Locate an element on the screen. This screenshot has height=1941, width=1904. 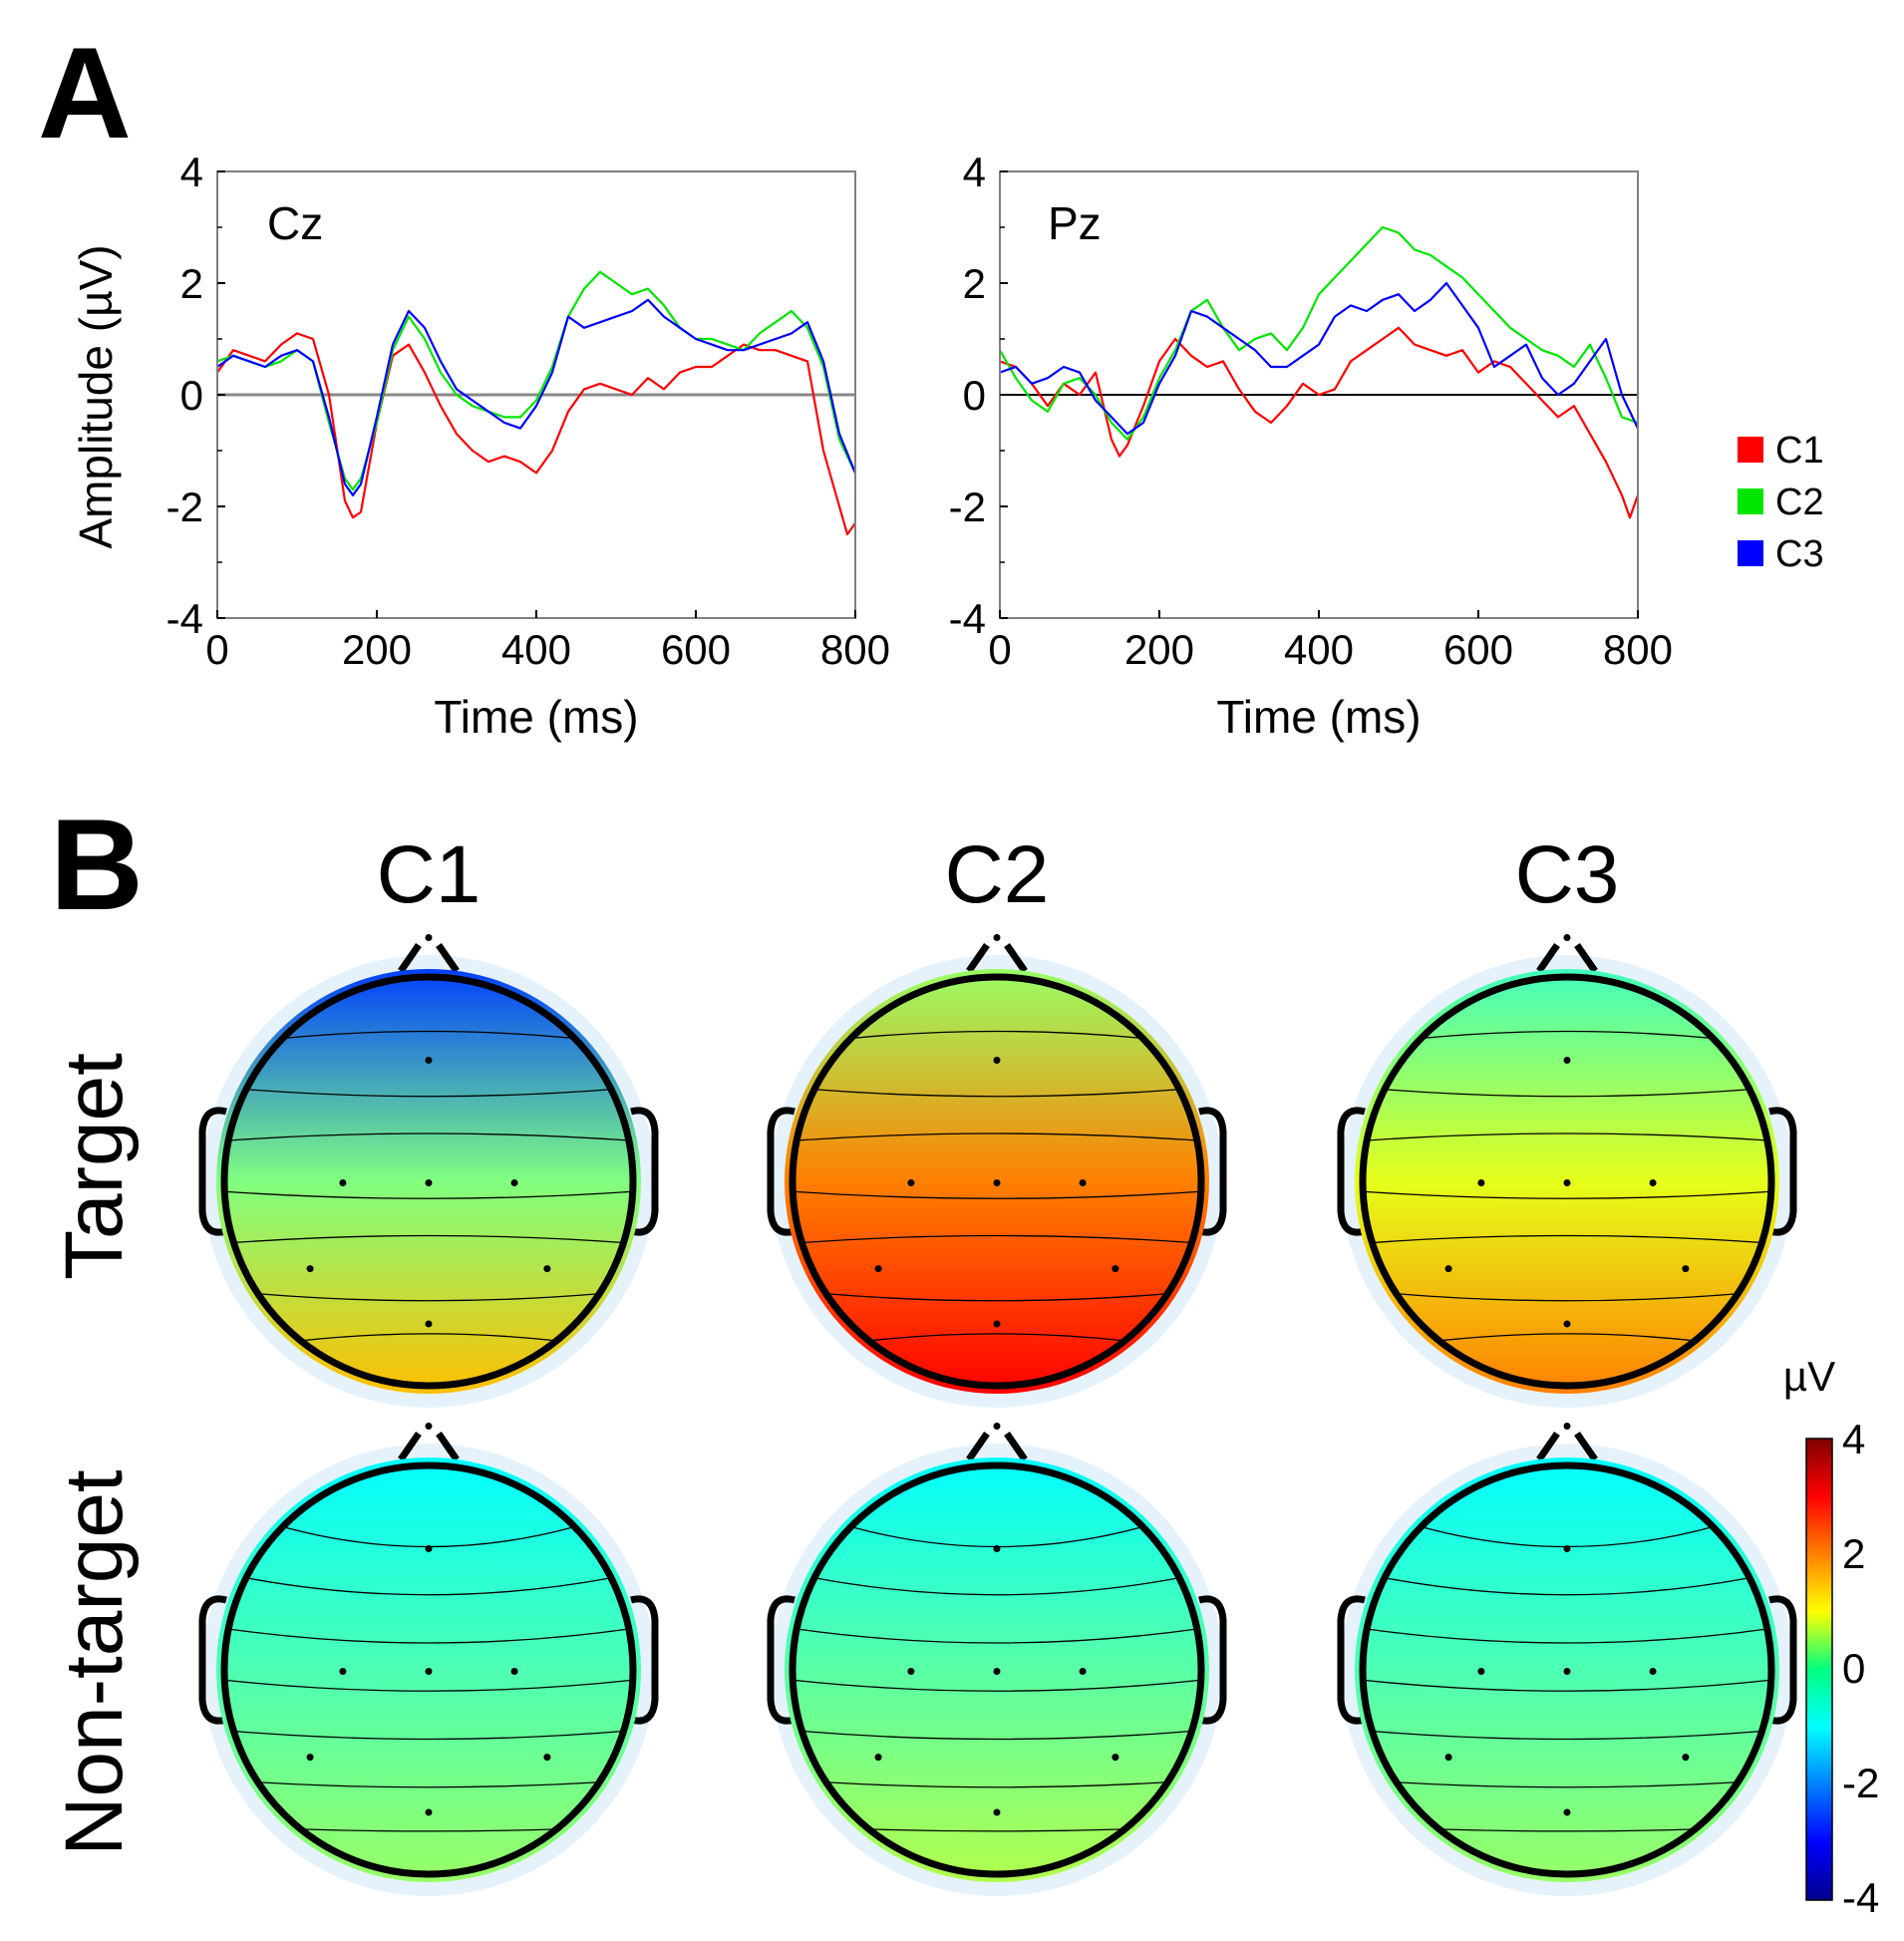
topomap-c2-target is located at coordinates (997, 1171).